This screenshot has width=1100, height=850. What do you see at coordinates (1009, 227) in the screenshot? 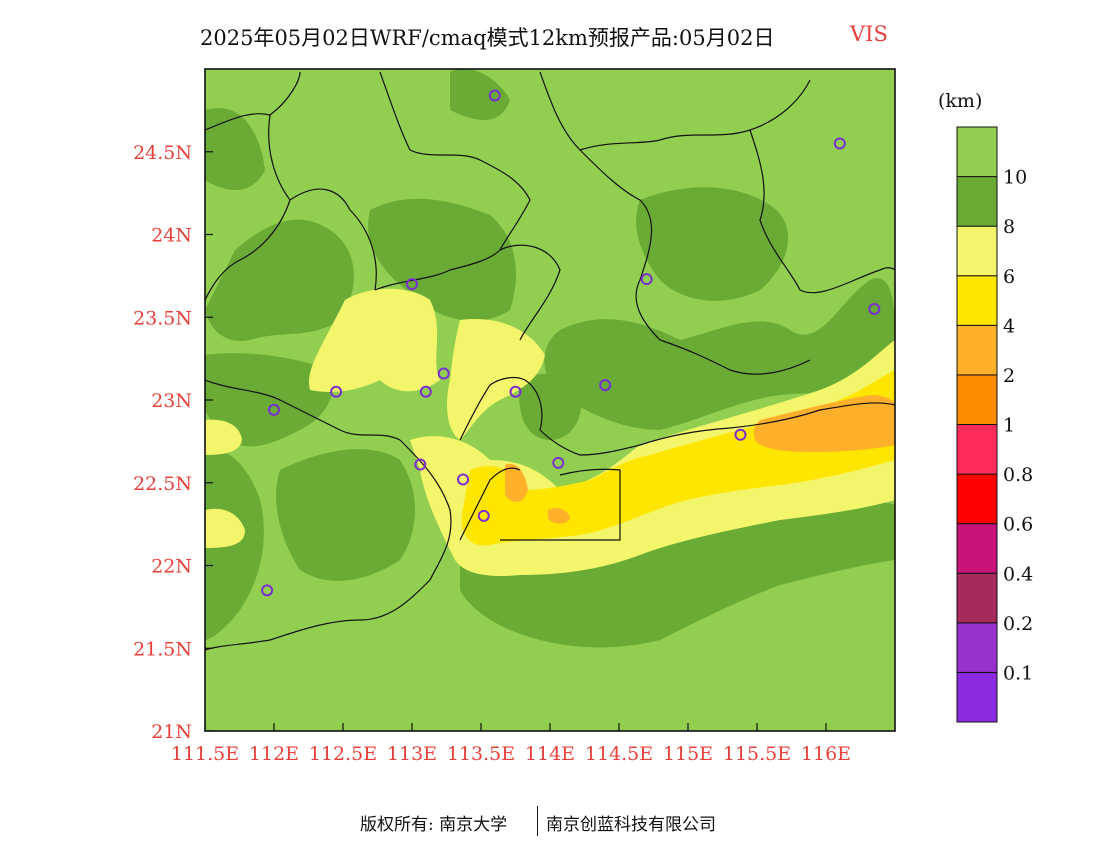
I see `legend-label: 8` at bounding box center [1009, 227].